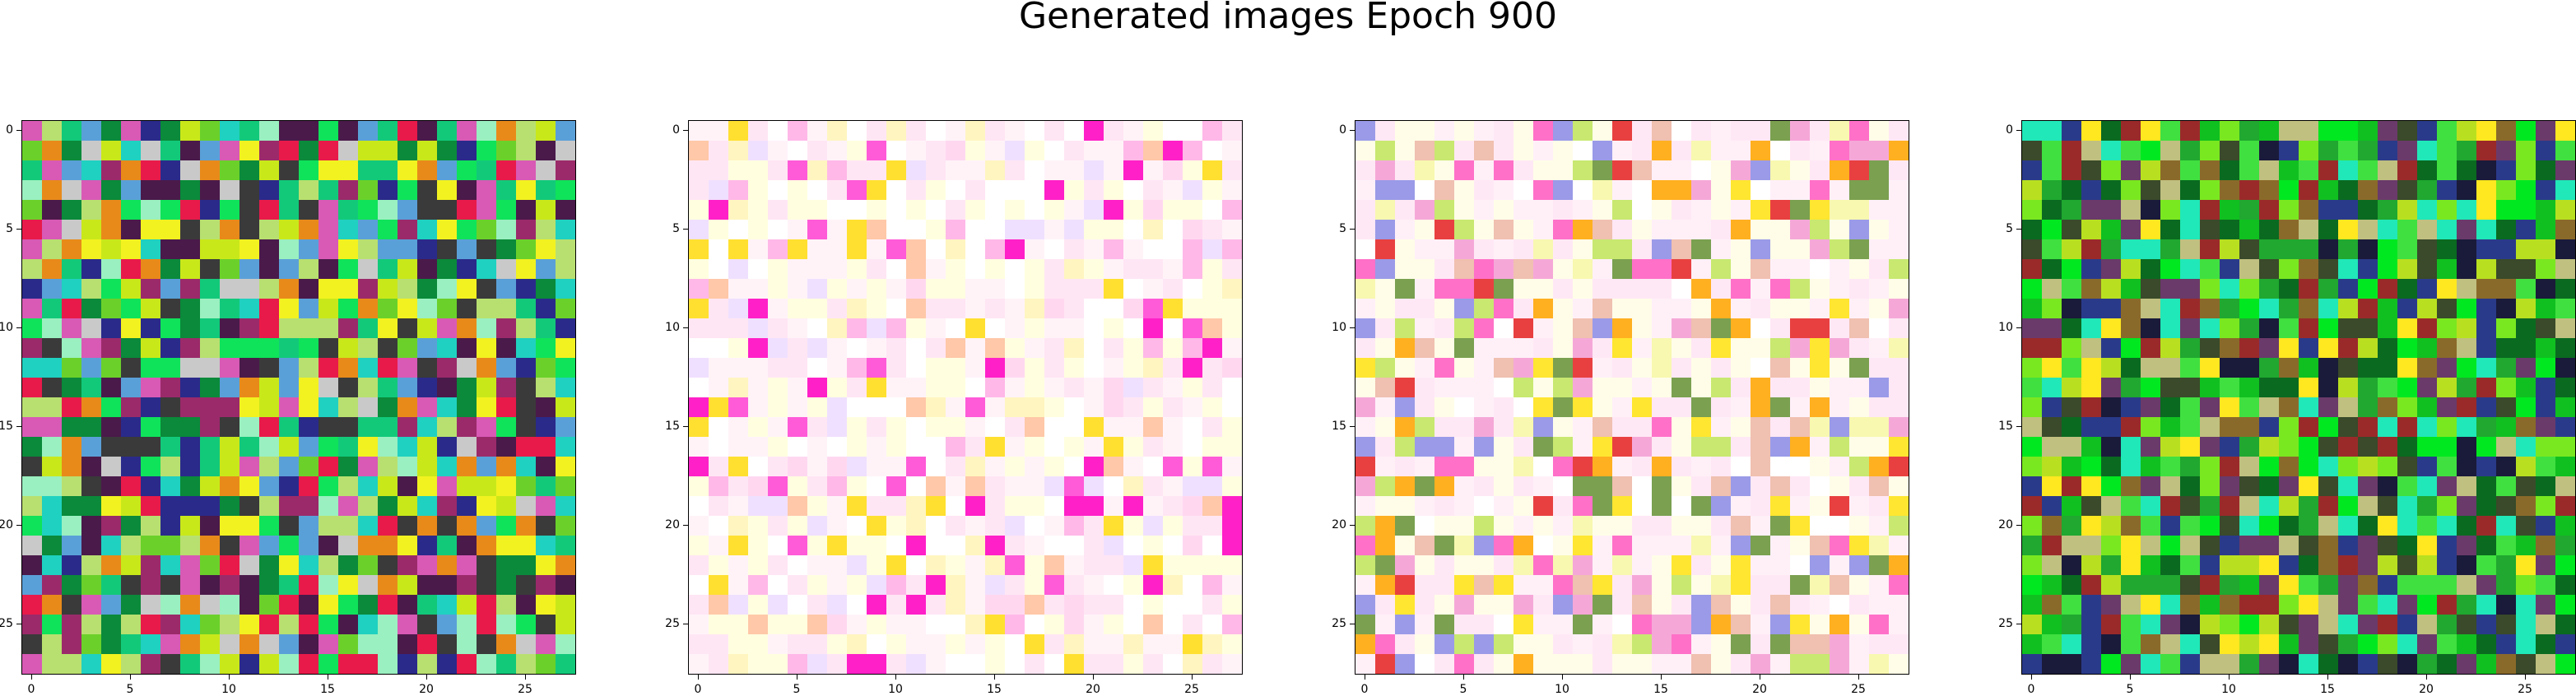 Image resolution: width=2576 pixels, height=696 pixels. What do you see at coordinates (1661, 677) in the screenshot?
I see `x-tick` at bounding box center [1661, 677].